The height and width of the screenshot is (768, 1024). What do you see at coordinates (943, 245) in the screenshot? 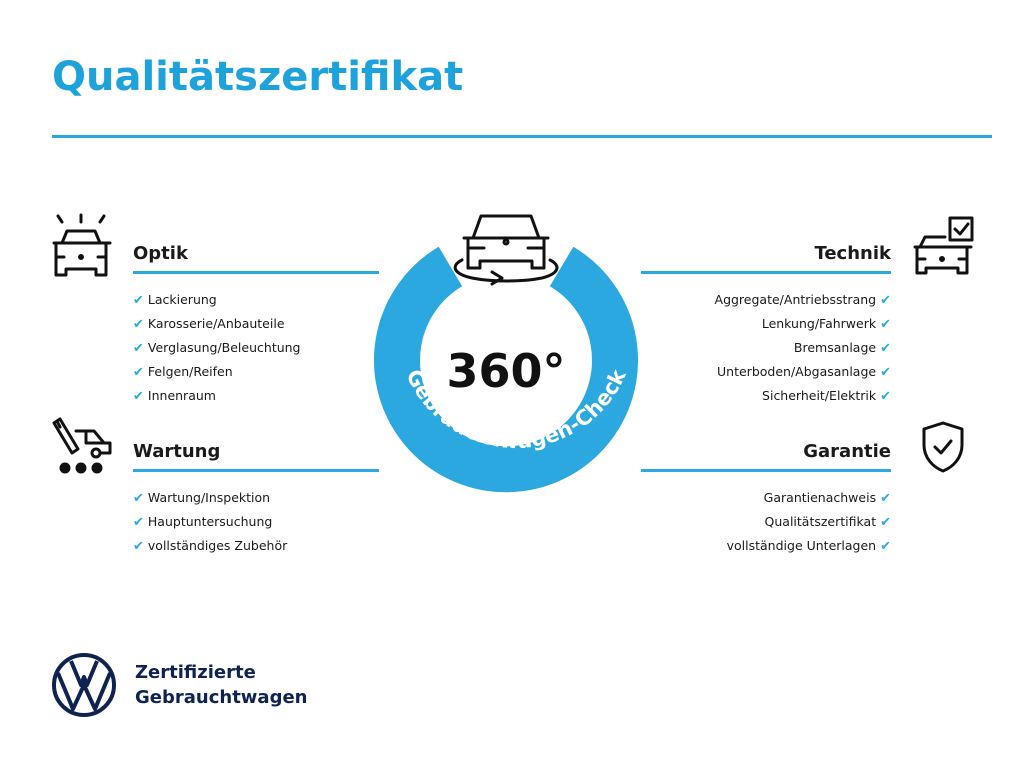
I see `car-checkbox-icon` at bounding box center [943, 245].